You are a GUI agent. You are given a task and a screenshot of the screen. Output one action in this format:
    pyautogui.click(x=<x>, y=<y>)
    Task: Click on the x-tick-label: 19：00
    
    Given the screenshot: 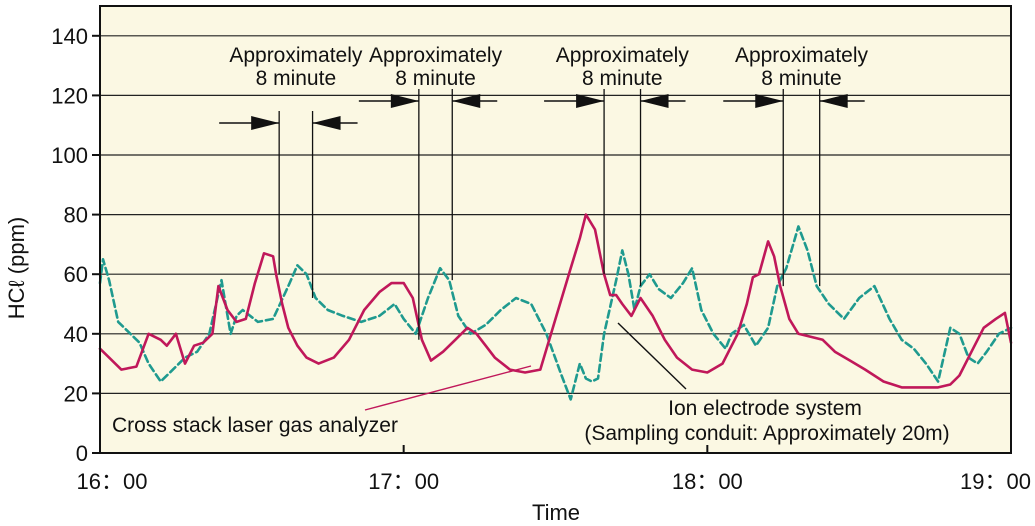 What is the action you would take?
    pyautogui.click(x=995, y=481)
    